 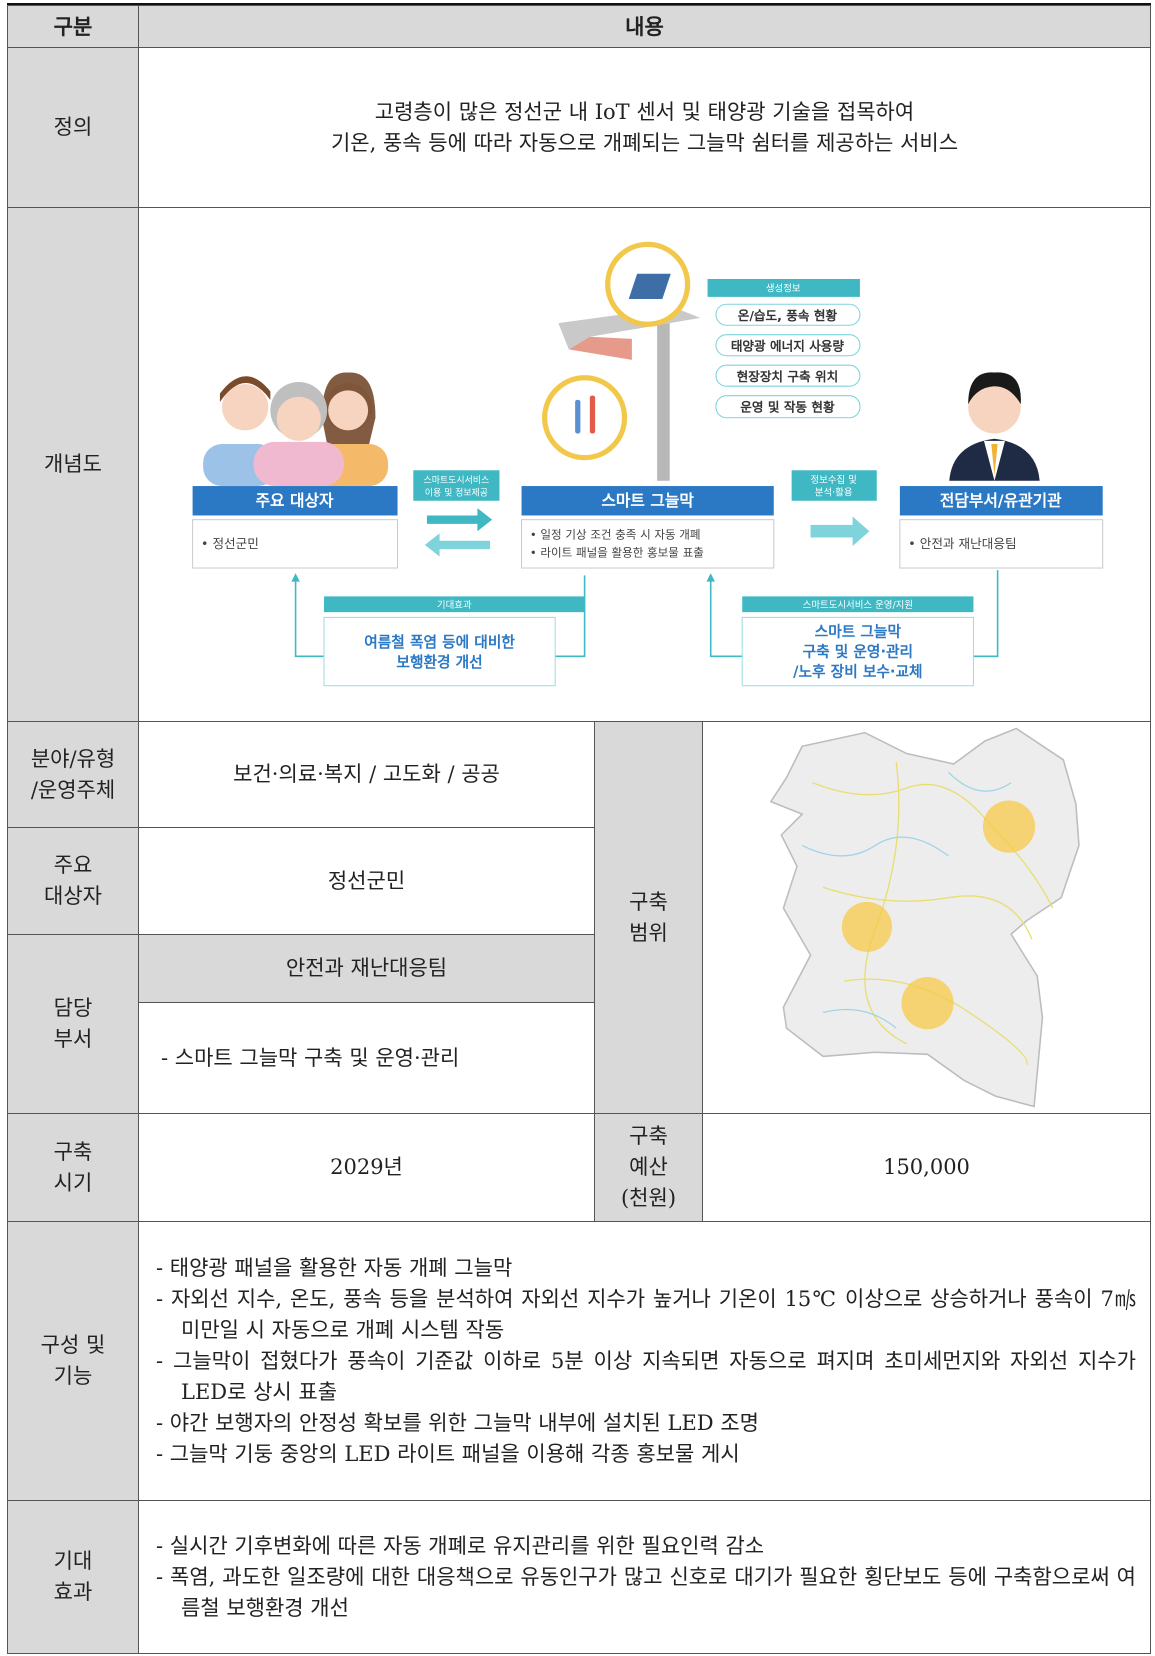 I want to click on value-text: 안전과 재난대응팀, so click(x=366, y=968).